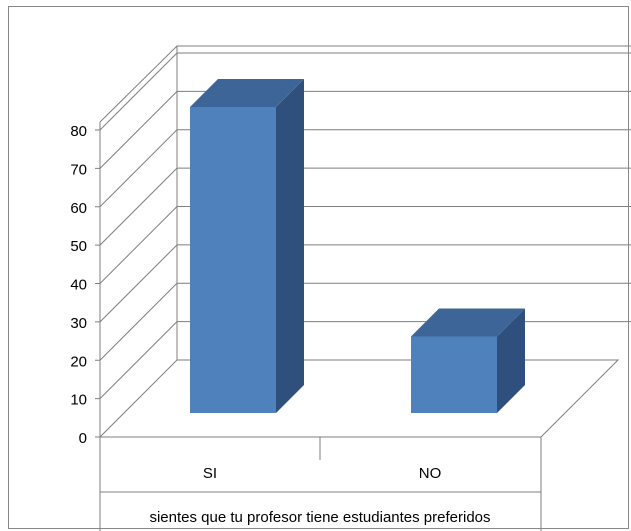 The height and width of the screenshot is (531, 631). I want to click on y-tick-label: 0, so click(83, 438).